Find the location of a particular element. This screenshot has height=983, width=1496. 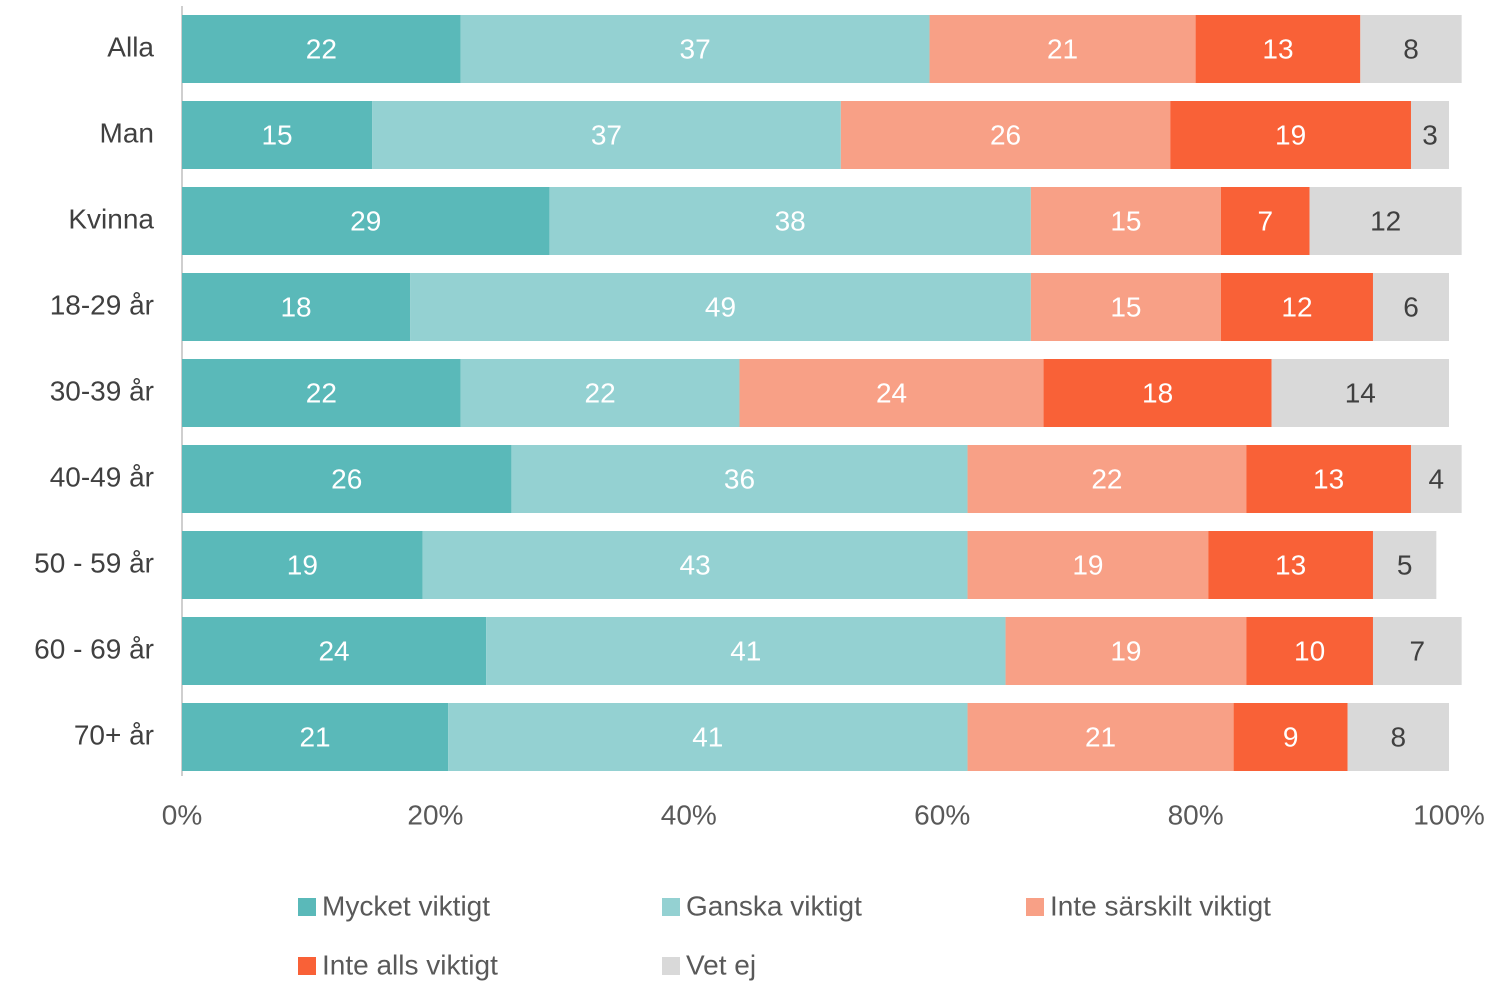

y-tick-label: 18-29 år is located at coordinates (102, 304).